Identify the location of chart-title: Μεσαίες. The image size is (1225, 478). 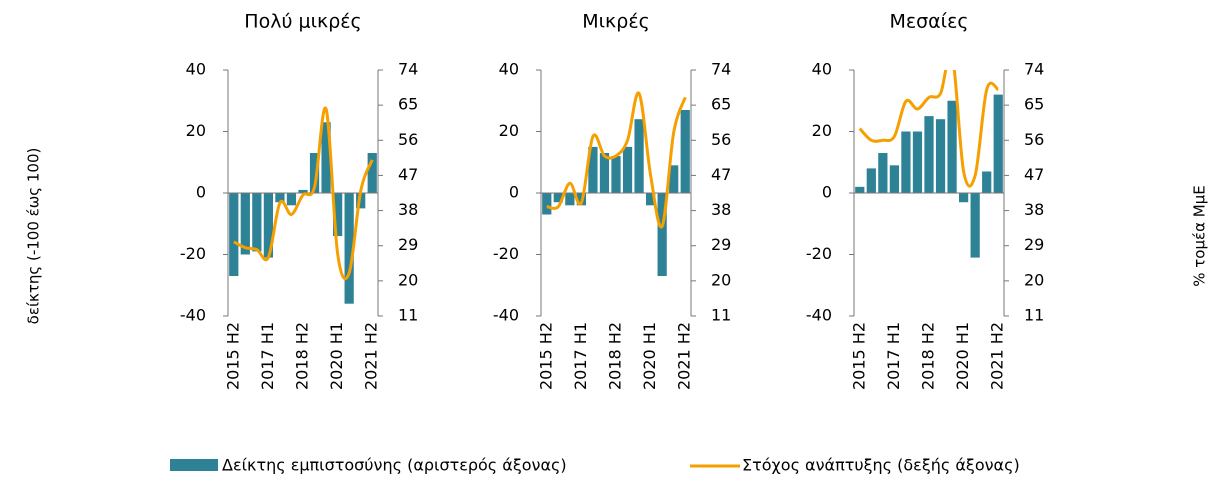
(928, 22).